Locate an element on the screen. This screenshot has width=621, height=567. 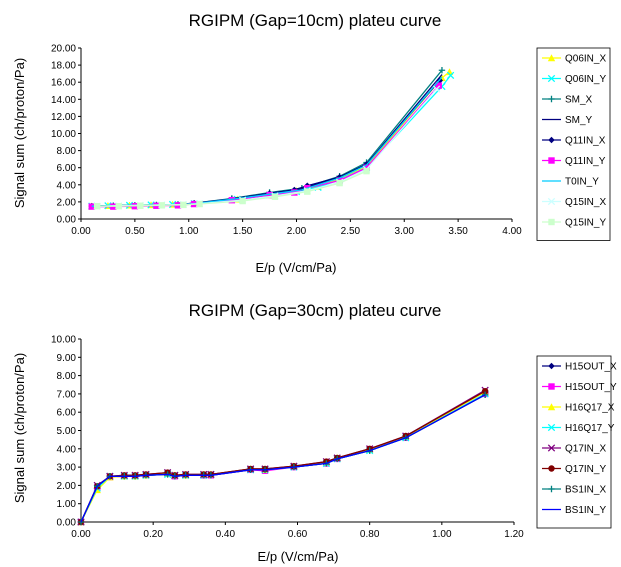
legend-label: Q06IN_Y is located at coordinates (585, 79).